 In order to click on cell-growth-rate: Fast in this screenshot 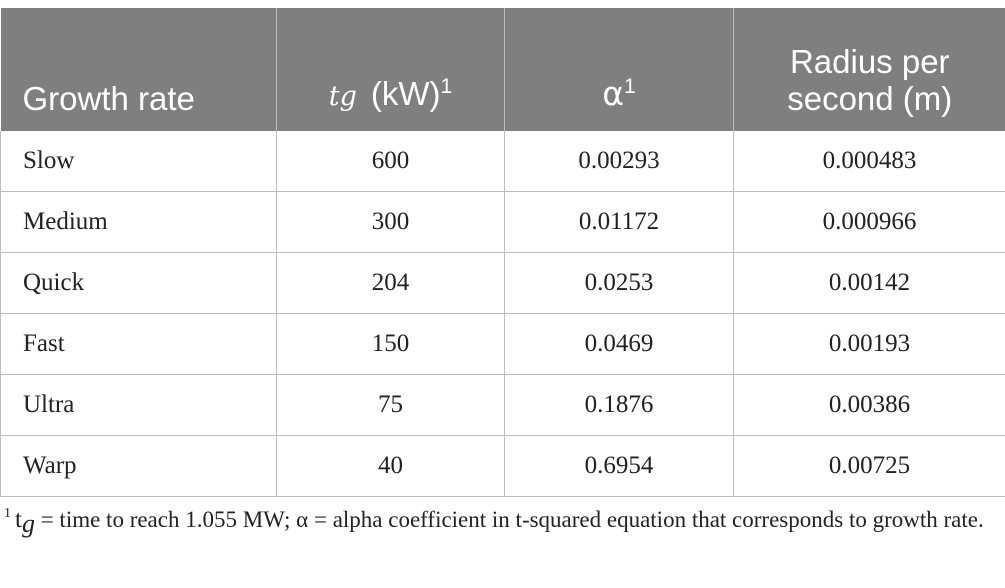, I will do `click(138, 344)`.